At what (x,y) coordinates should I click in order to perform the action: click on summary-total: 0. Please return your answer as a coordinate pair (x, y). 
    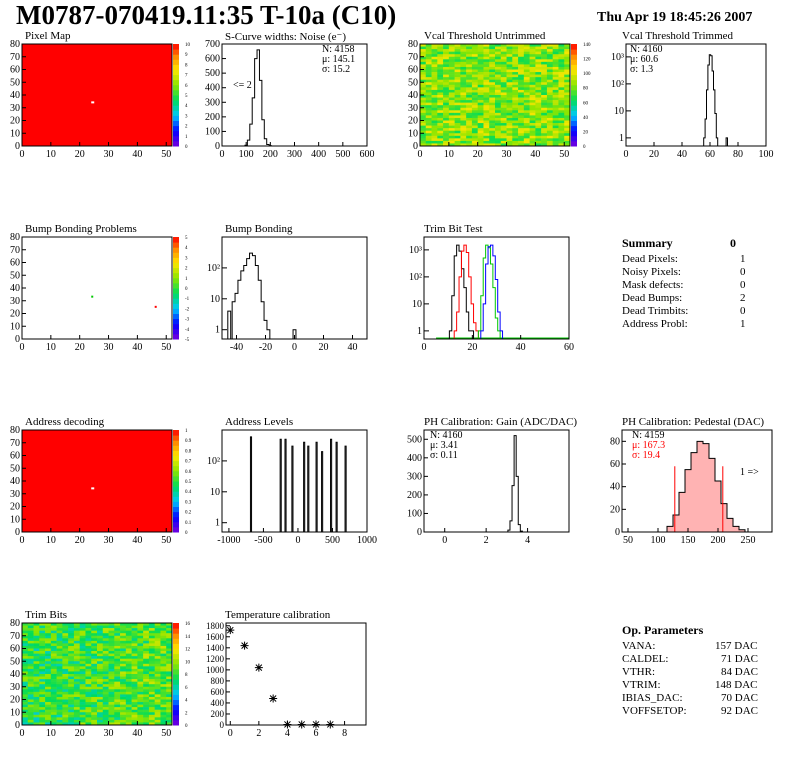
    Looking at the image, I should click on (733, 243).